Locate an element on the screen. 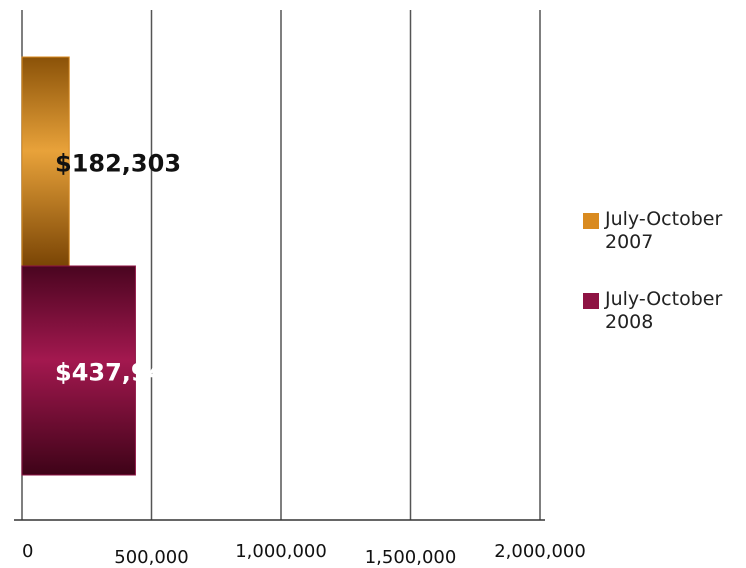 This screenshot has width=746, height=568. value-label: $182,303 is located at coordinates (118, 164).